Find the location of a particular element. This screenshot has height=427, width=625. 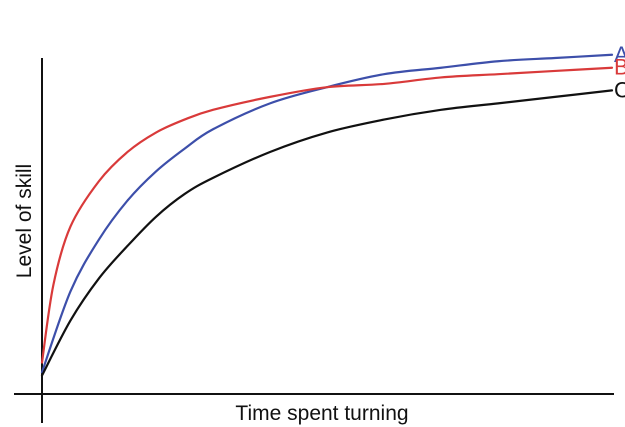

series-label-b: B is located at coordinates (619, 67).